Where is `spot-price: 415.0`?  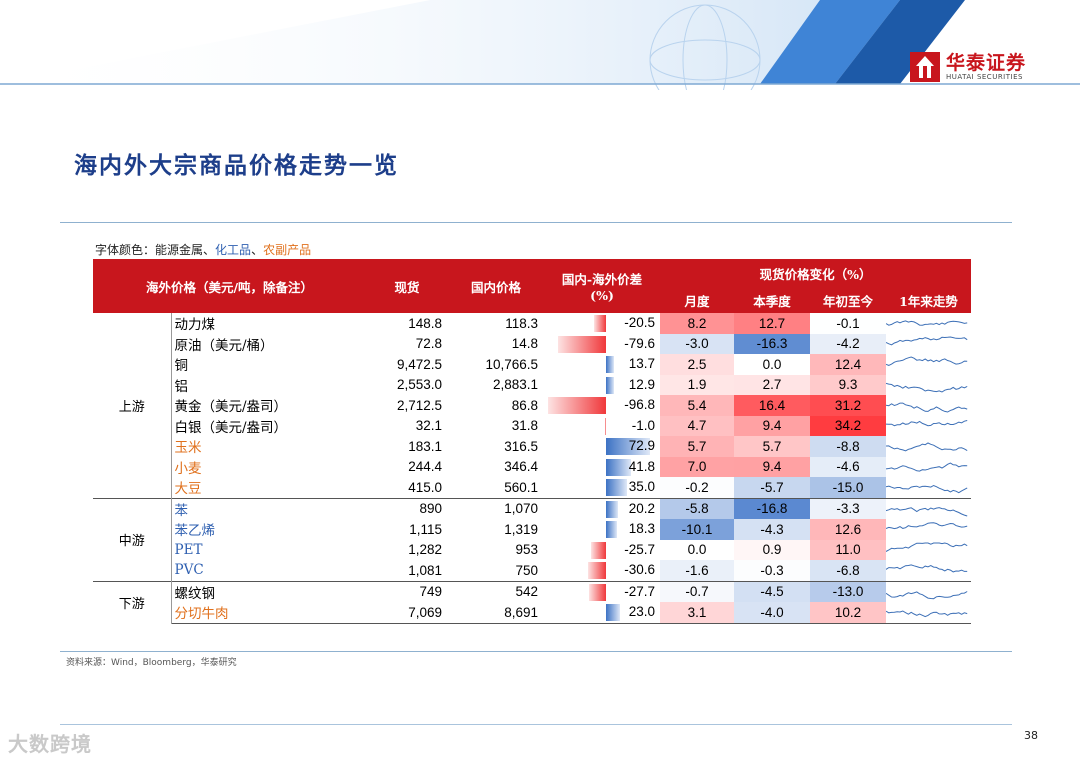 spot-price: 415.0 is located at coordinates (425, 487).